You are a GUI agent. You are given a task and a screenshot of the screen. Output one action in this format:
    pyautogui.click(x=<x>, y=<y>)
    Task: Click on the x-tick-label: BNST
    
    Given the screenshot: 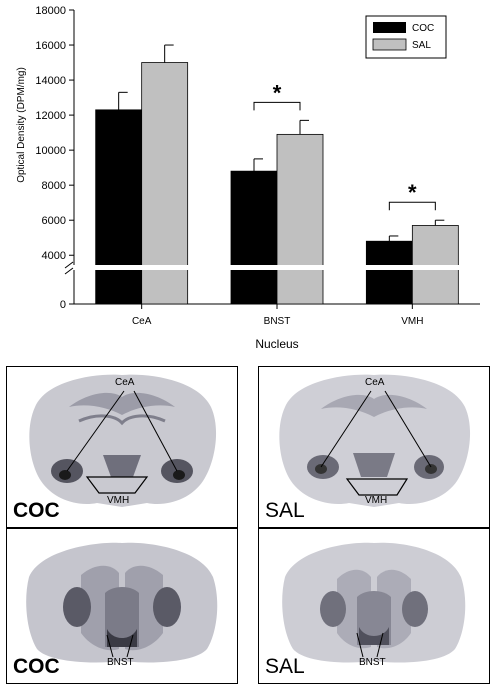 What is the action you would take?
    pyautogui.click(x=277, y=321)
    